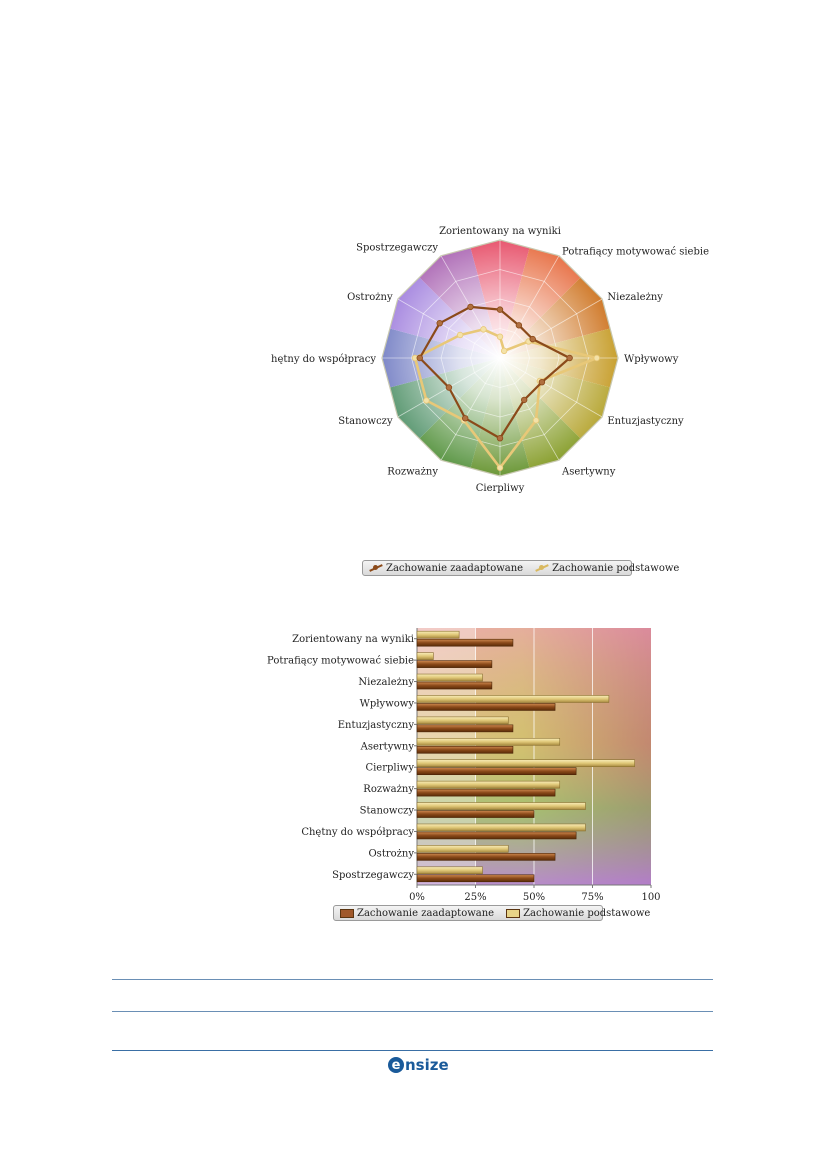  I want to click on bar-category-label: Zorientowany na wyniki, so click(353, 639).